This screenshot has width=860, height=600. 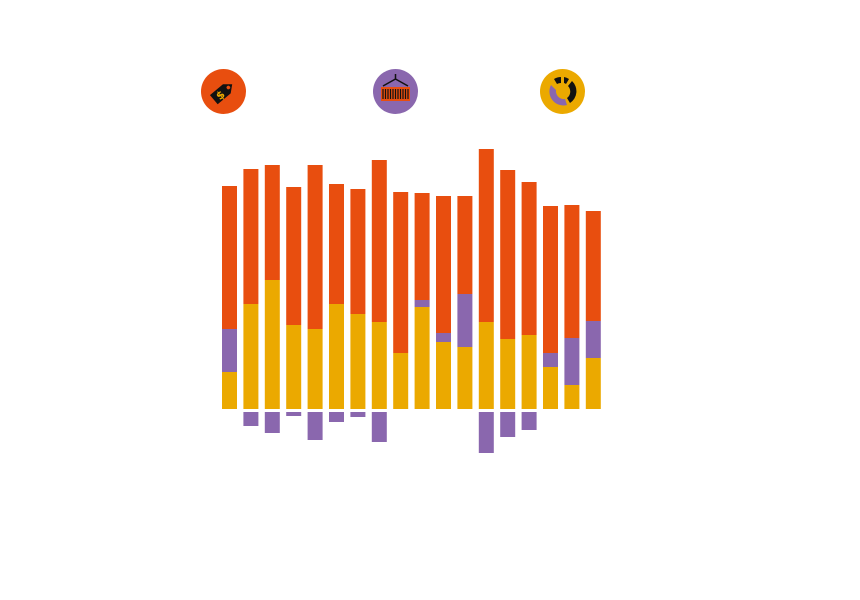 What do you see at coordinates (562, 91) in the screenshot?
I see `pie-chart-gauge-icon` at bounding box center [562, 91].